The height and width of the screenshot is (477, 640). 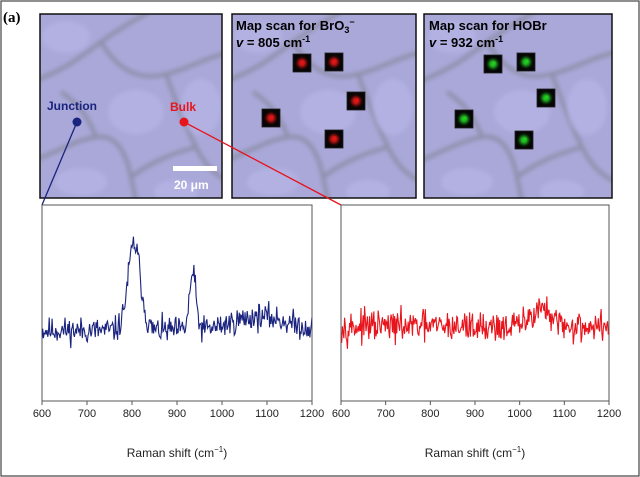 What do you see at coordinates (195, 168) in the screenshot?
I see `scale-bar` at bounding box center [195, 168].